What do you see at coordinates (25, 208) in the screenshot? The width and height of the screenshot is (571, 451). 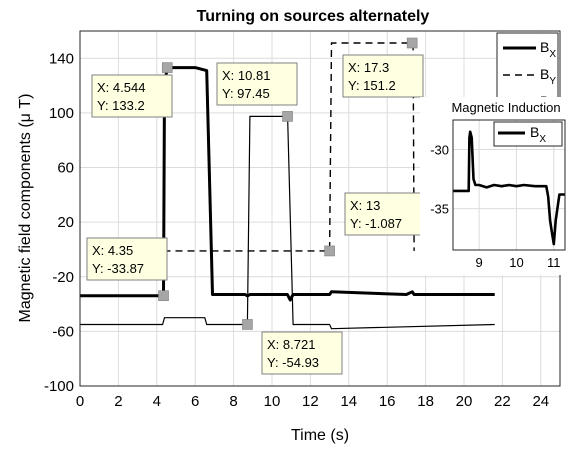 I see `y-axis-label: Magnetic field components (μ T)` at bounding box center [25, 208].